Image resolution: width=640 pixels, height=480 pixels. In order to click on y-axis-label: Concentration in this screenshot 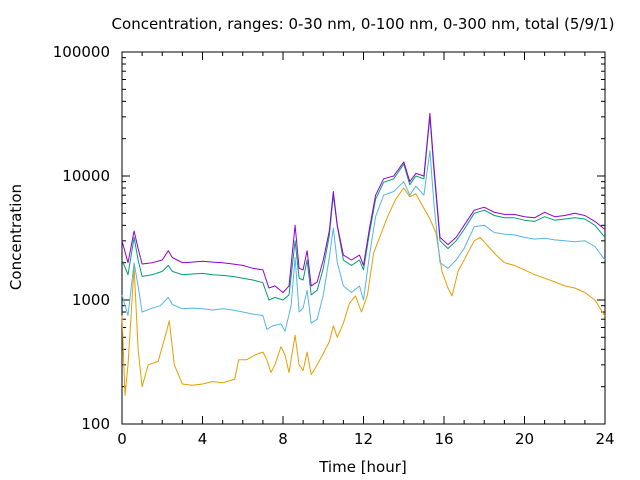, I will do `click(16, 237)`.